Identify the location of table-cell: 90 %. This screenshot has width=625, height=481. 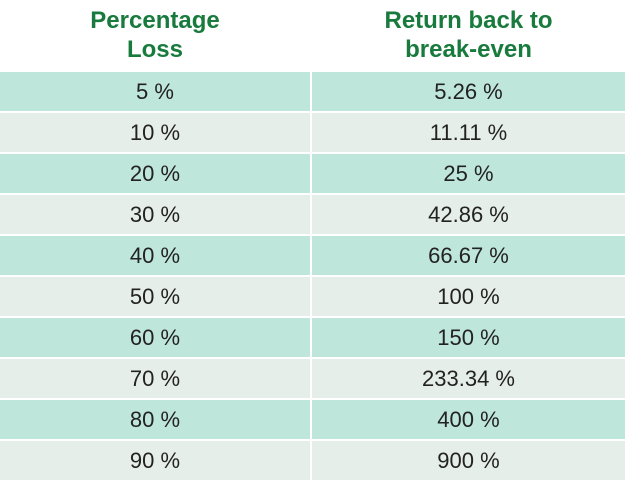
(156, 460).